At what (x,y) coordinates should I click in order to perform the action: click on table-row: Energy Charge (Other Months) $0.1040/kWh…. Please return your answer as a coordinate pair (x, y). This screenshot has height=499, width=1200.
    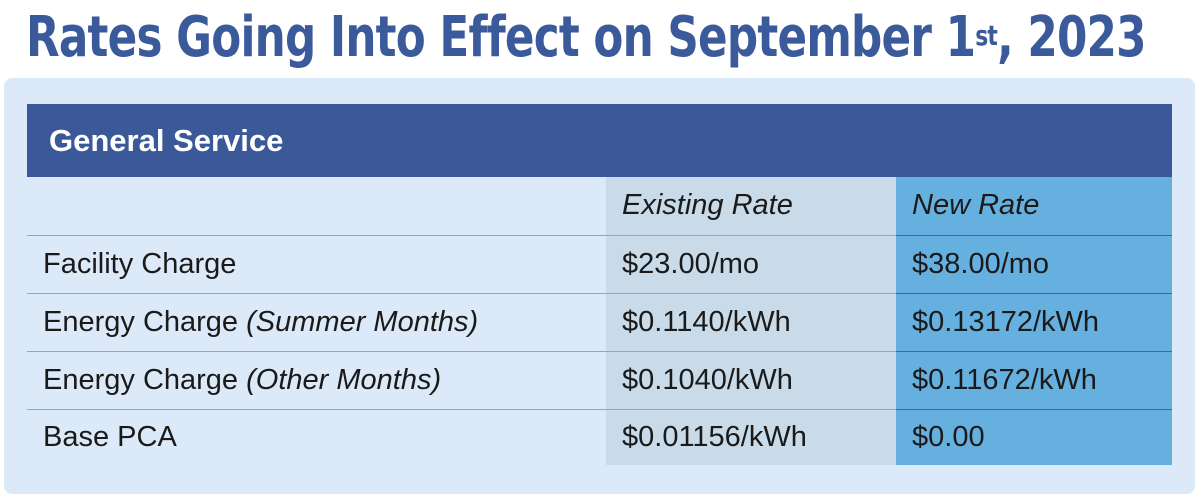
    Looking at the image, I should click on (599, 379).